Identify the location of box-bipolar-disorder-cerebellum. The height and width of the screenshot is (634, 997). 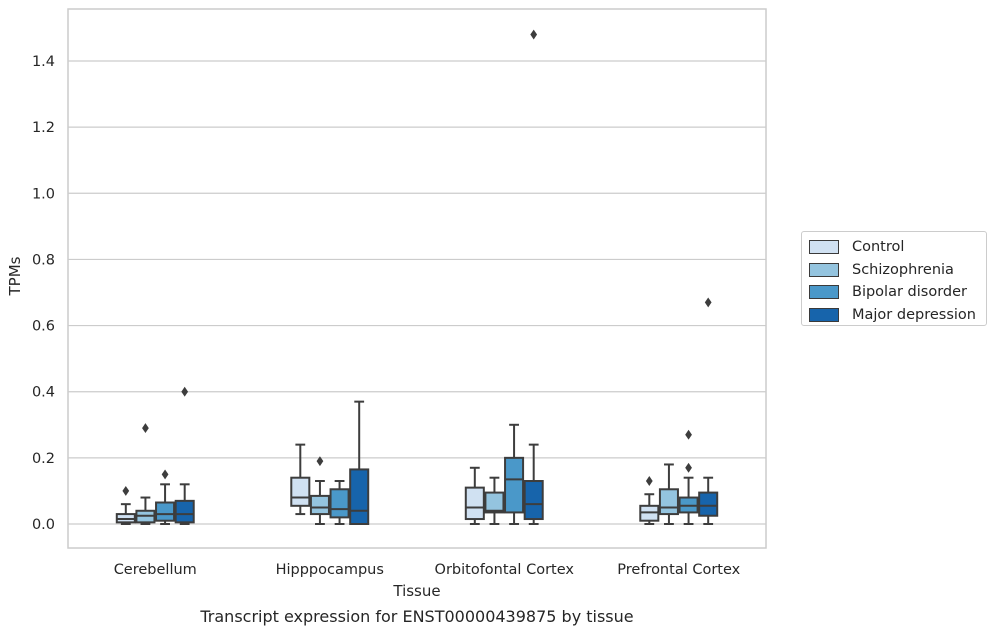
(165, 497).